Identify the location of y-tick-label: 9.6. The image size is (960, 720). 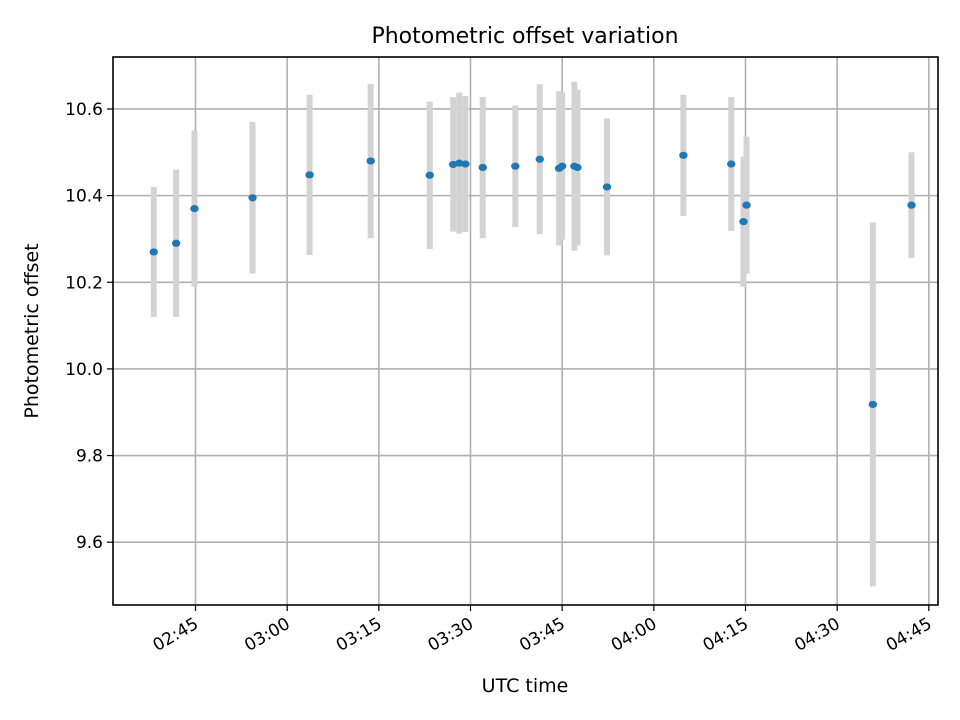
(89, 543).